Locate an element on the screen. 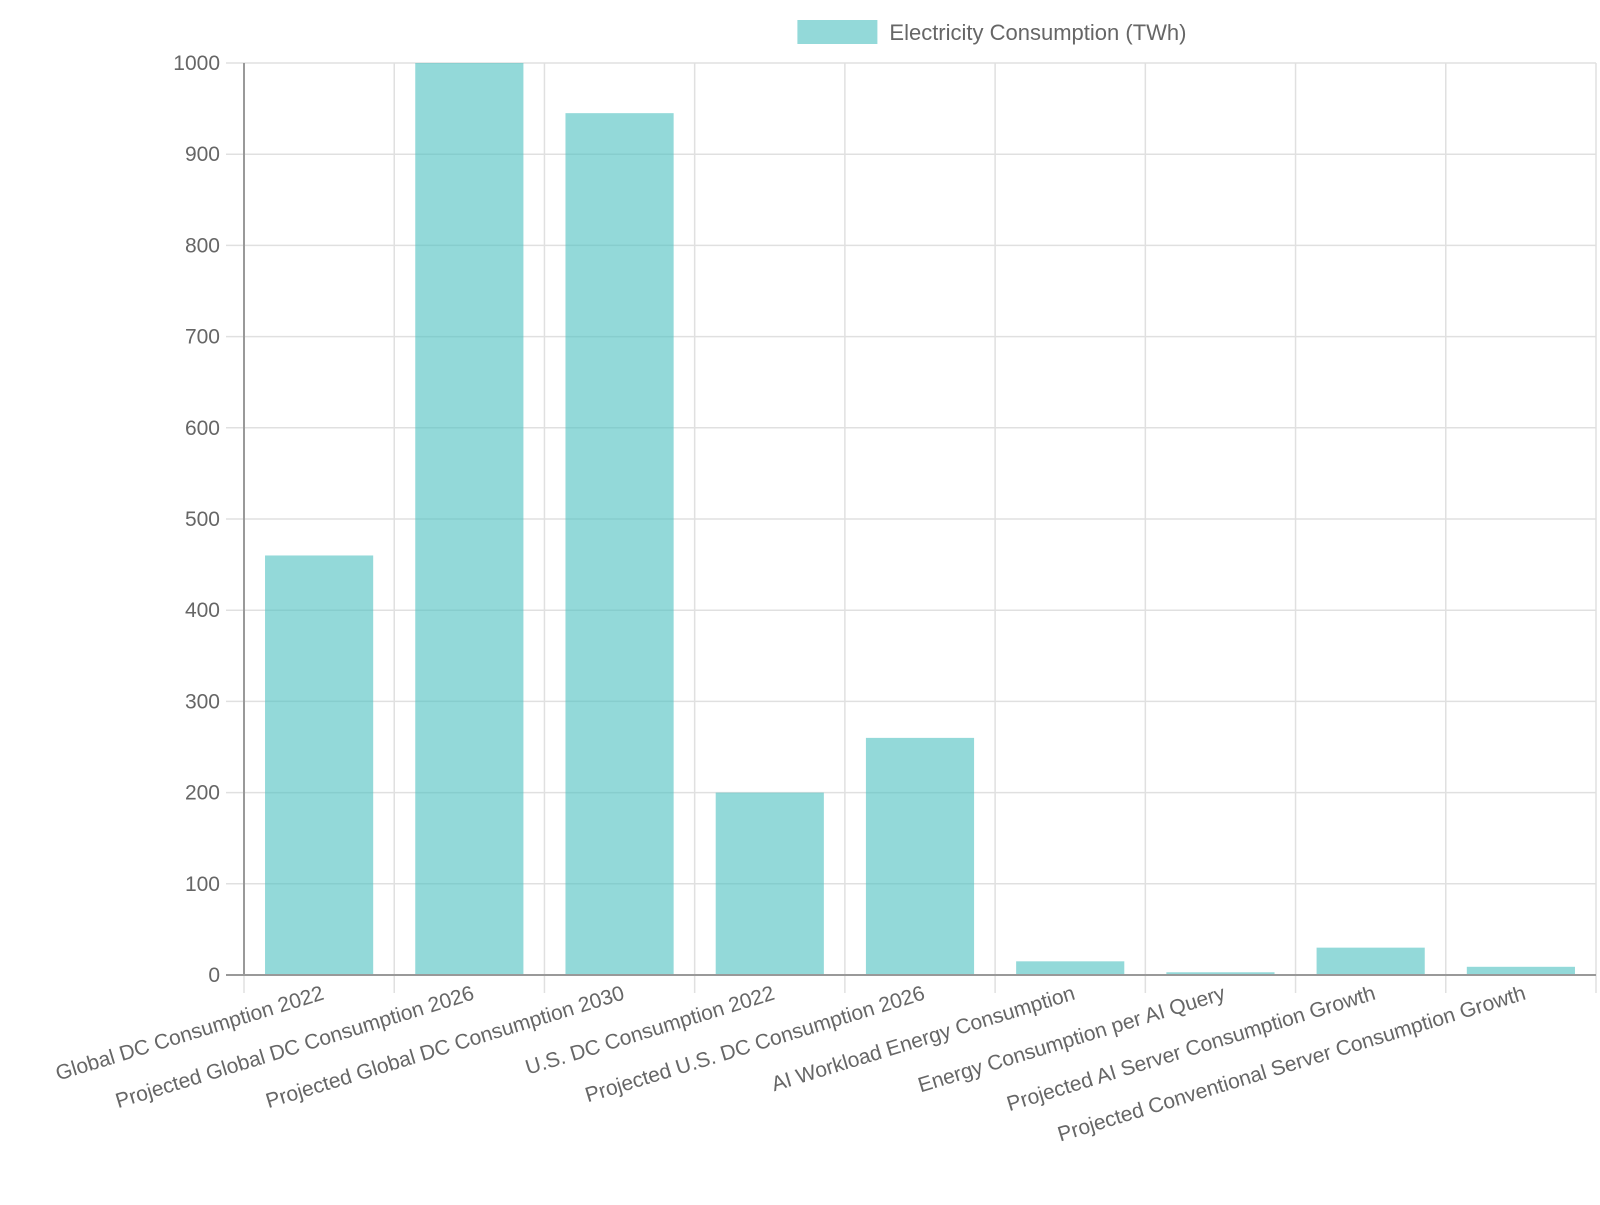  legend-swatch is located at coordinates (837, 32).